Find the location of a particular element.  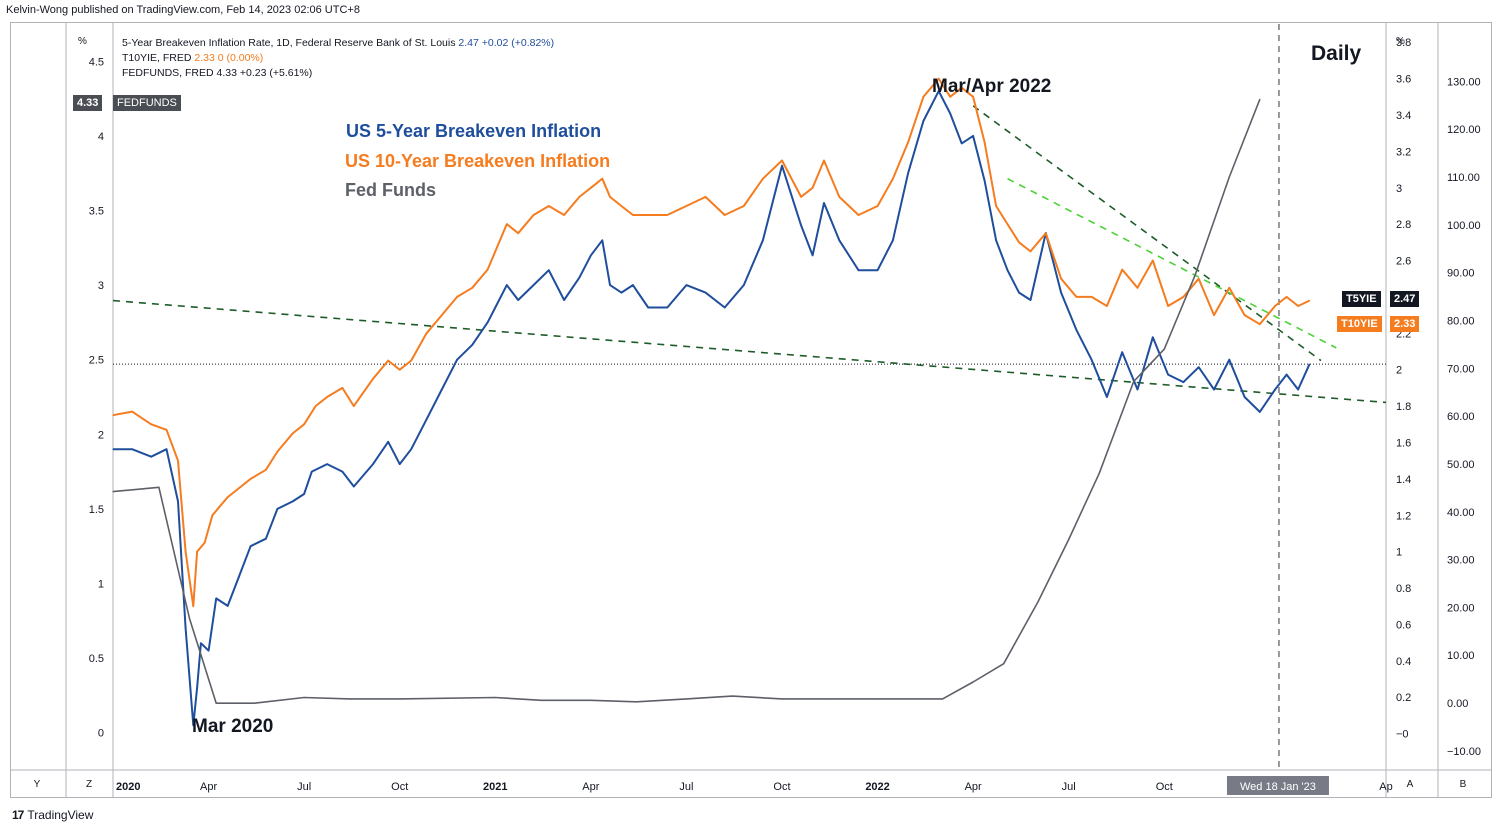

crosshair-date-box is located at coordinates (1277, 785).